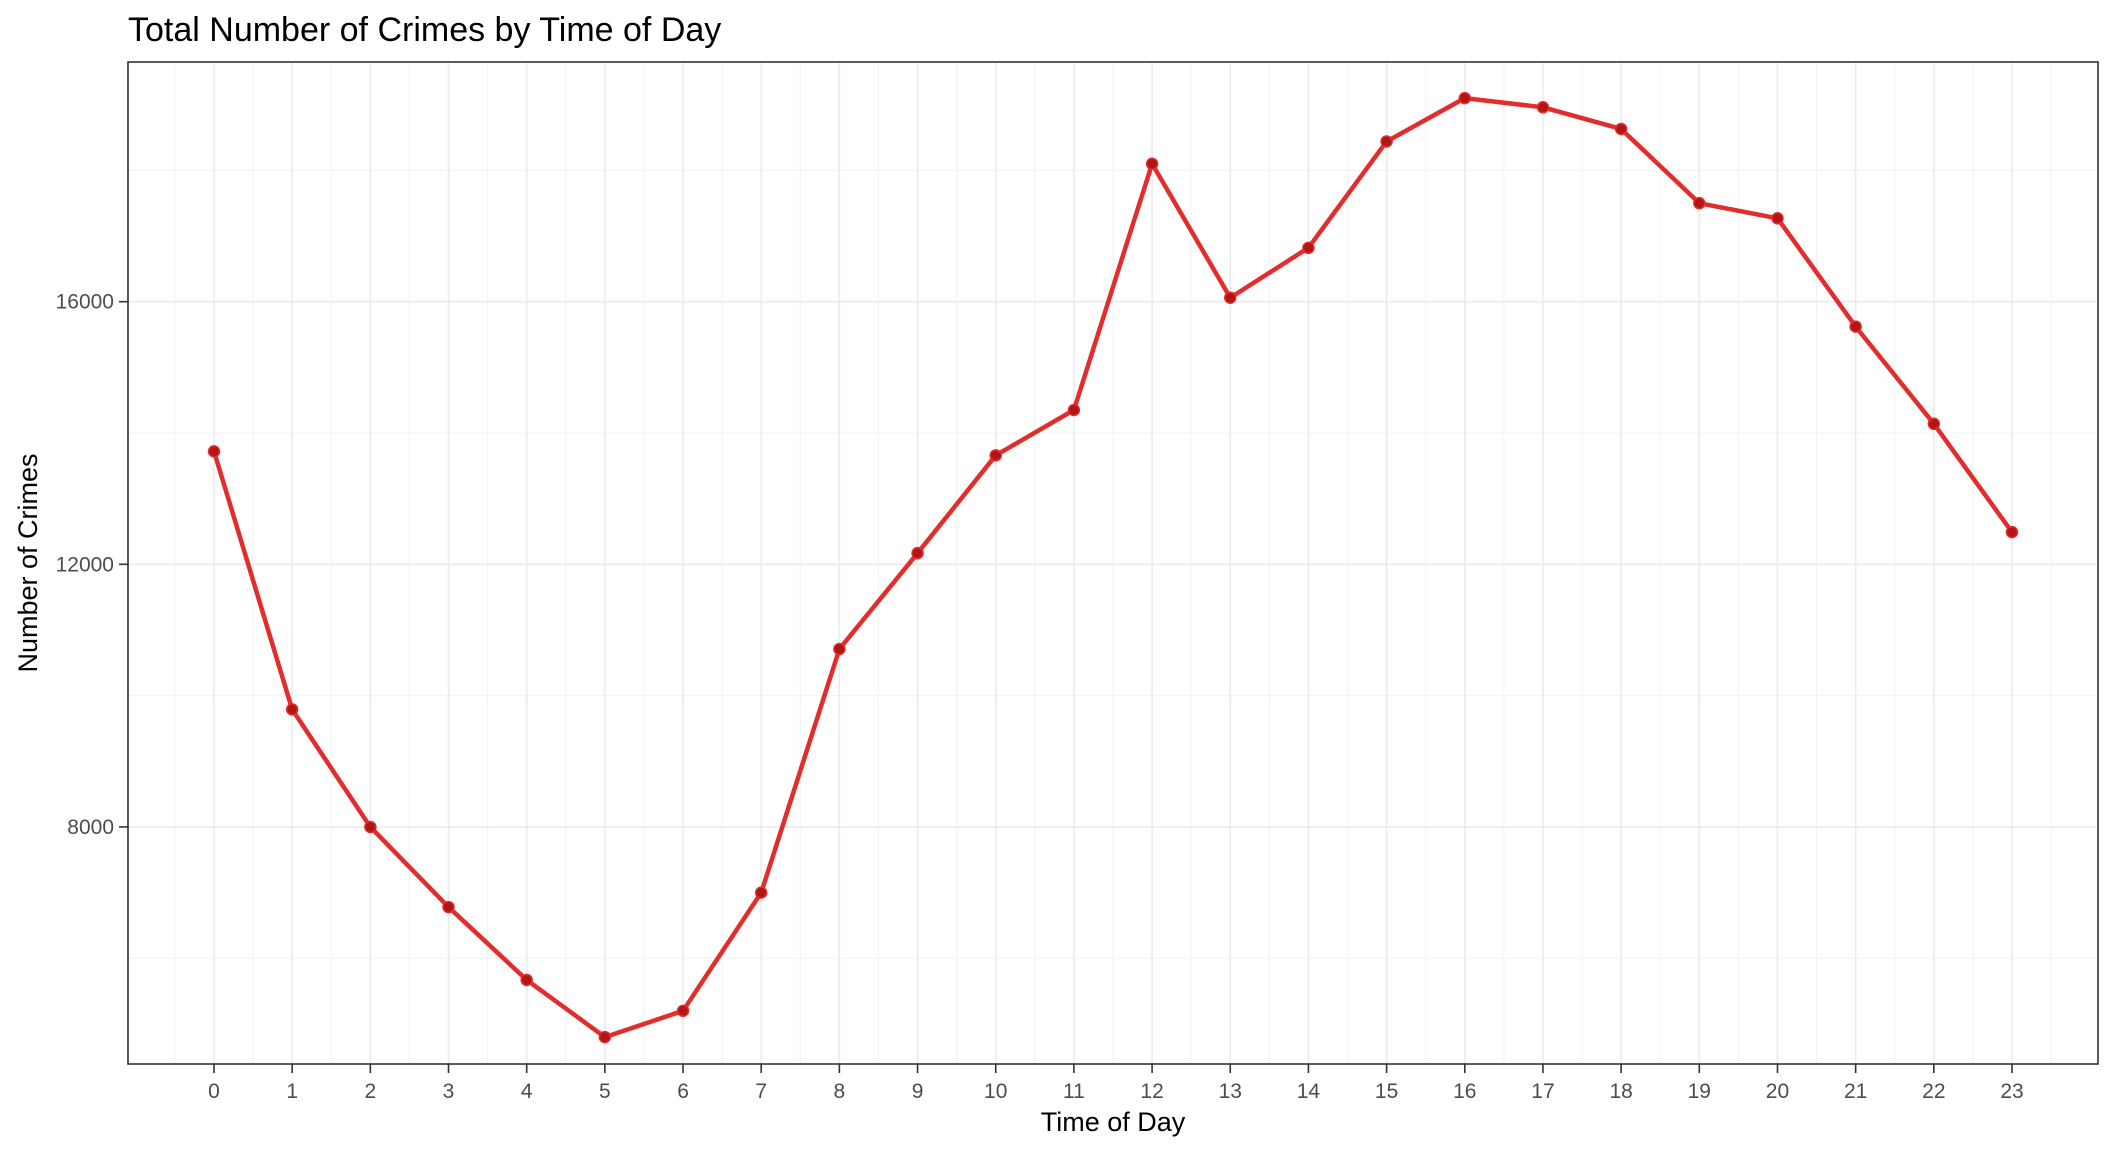 Image resolution: width=2112 pixels, height=1152 pixels. Describe the element at coordinates (424, 30) in the screenshot. I see `chart-title: Total Number of Crimes by Time of Day` at that location.